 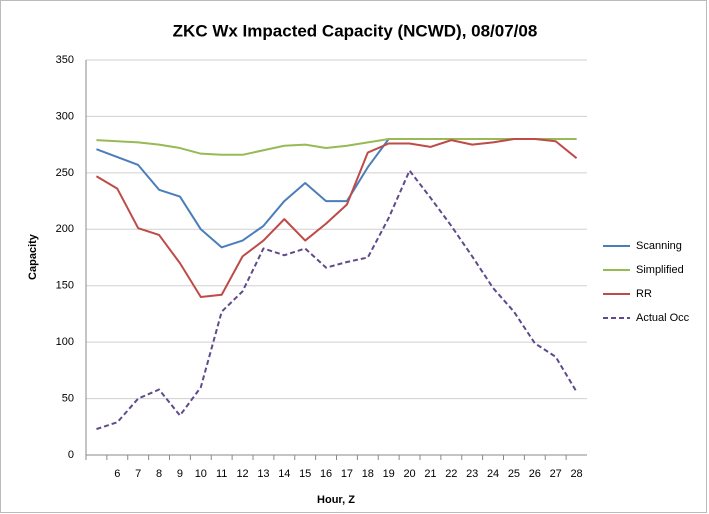 What do you see at coordinates (159, 474) in the screenshot?
I see `x-tick-label: 8` at bounding box center [159, 474].